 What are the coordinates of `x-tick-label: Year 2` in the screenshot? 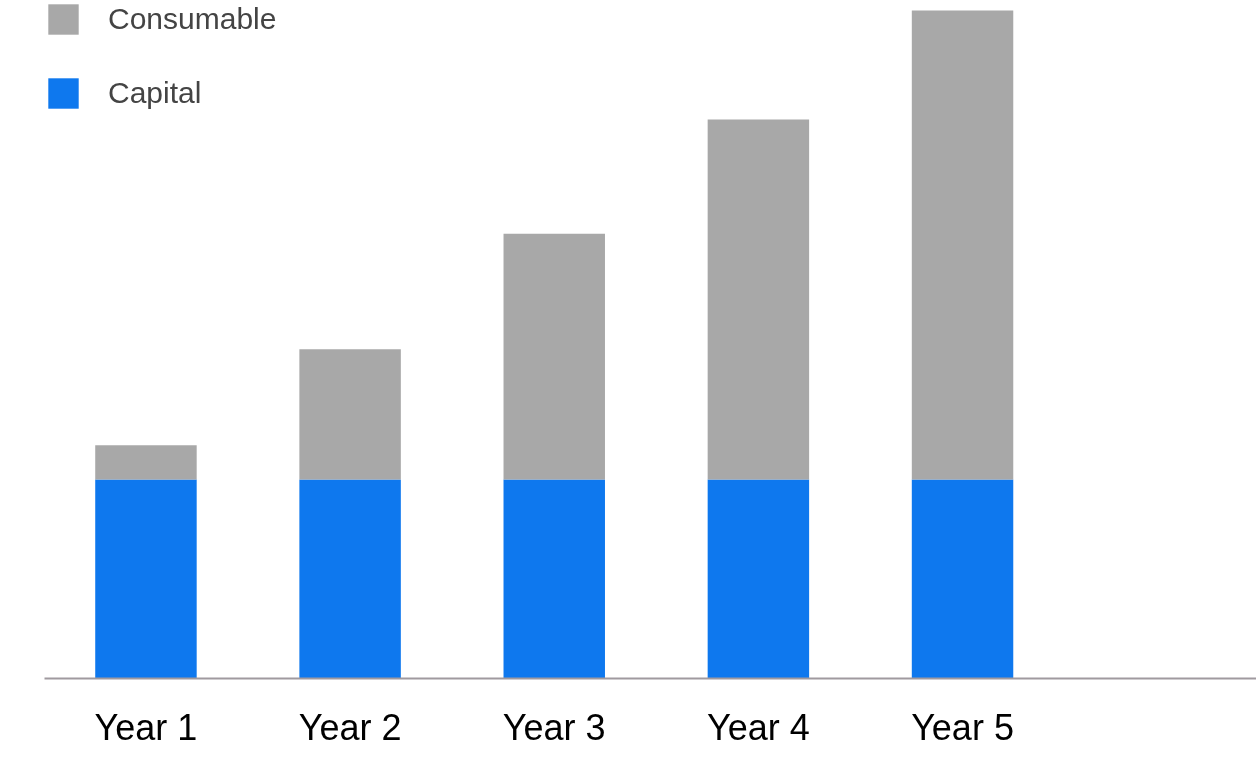 It's located at (350, 727).